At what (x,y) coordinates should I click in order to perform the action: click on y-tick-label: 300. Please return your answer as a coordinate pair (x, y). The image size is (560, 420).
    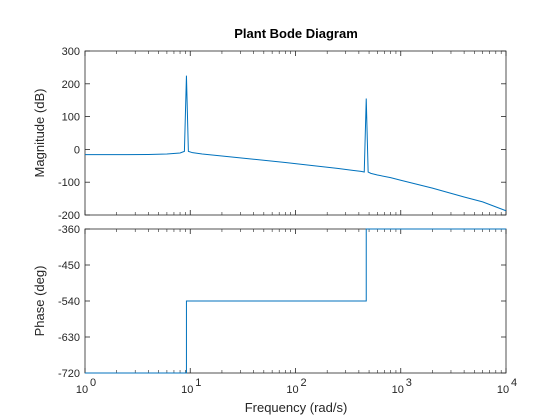
    Looking at the image, I should click on (71, 52).